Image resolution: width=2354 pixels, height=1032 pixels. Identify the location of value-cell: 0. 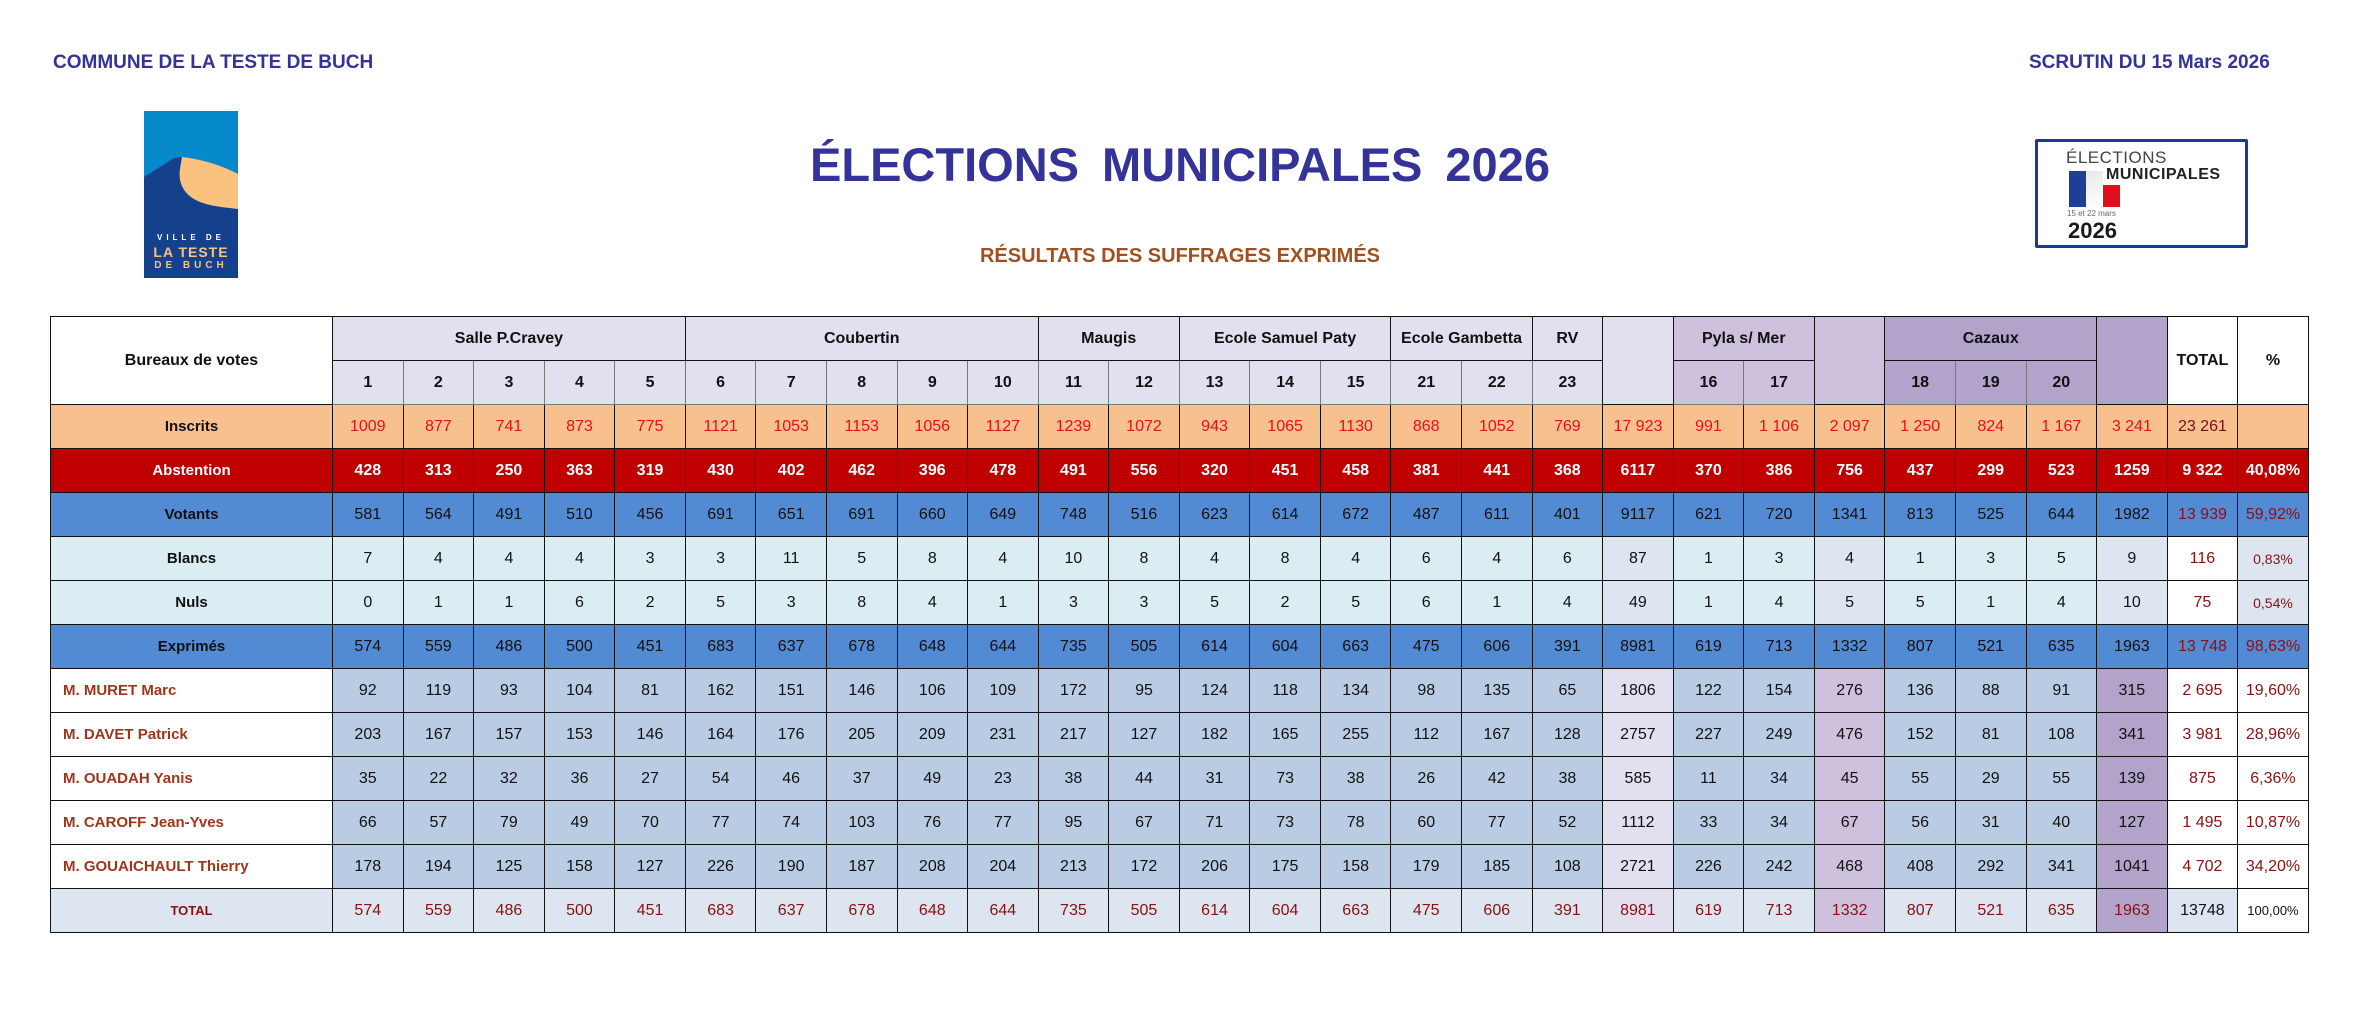
(368, 602).